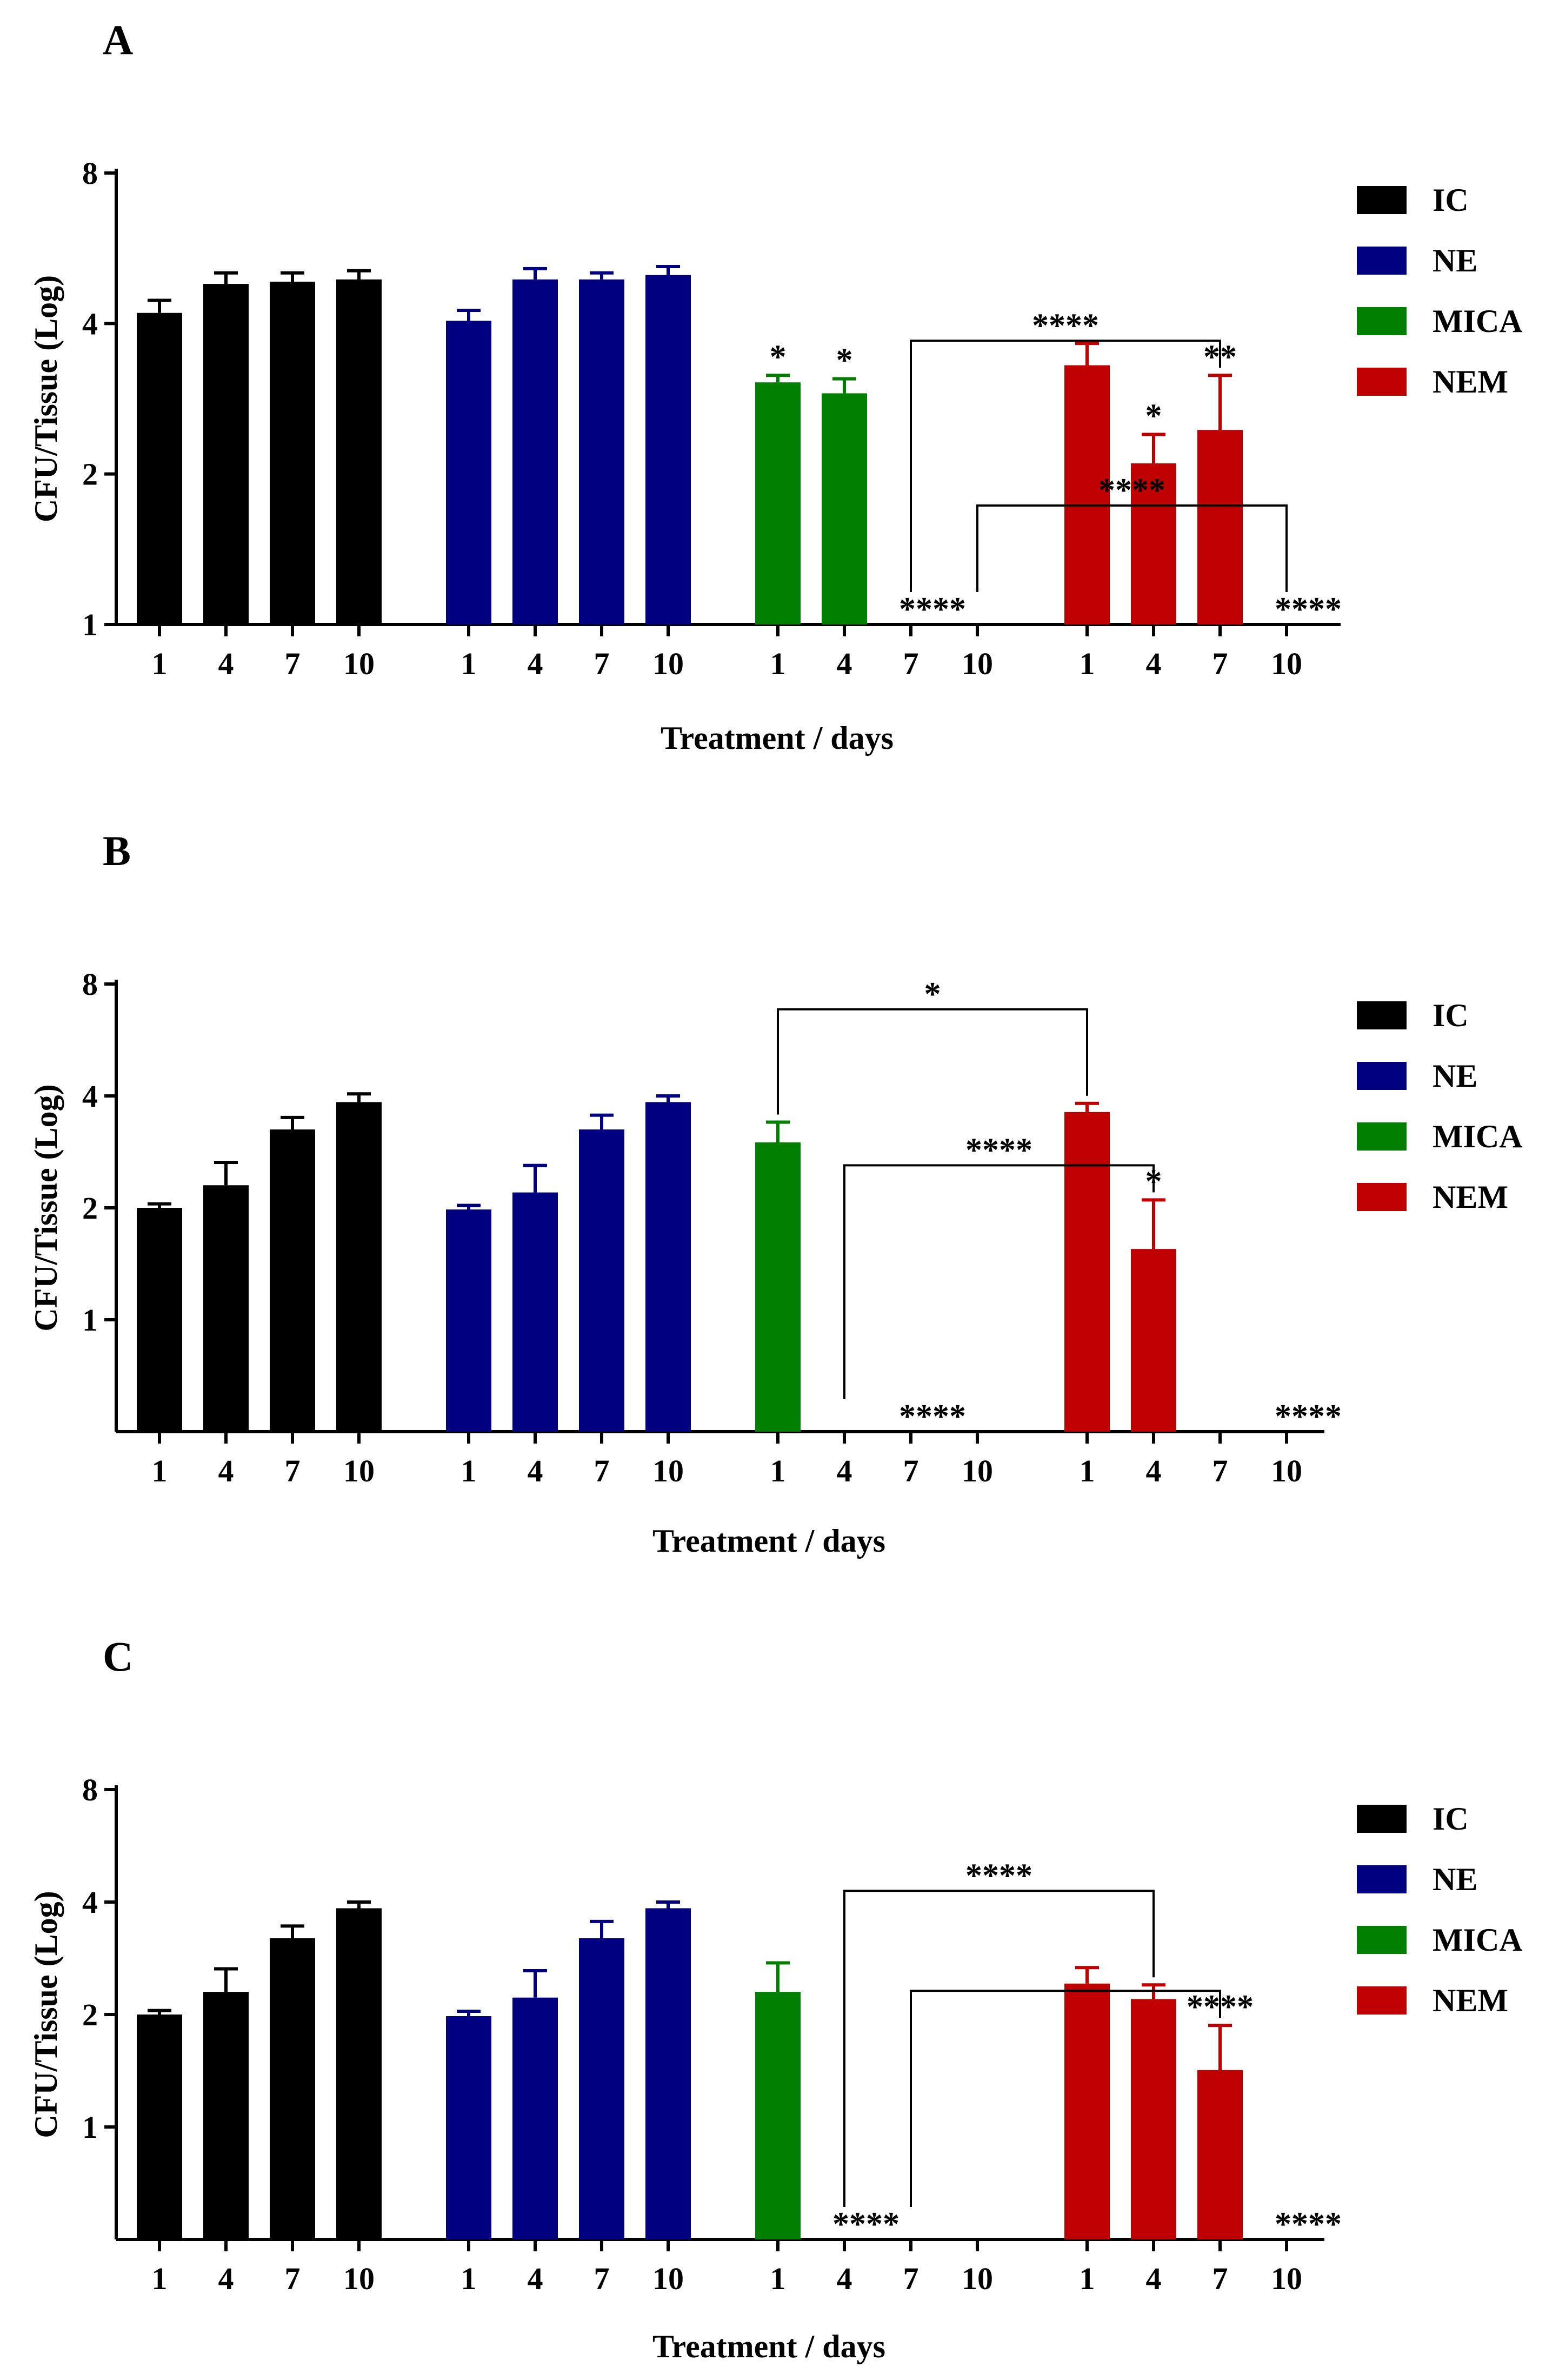 This screenshot has width=1559, height=2380. What do you see at coordinates (1451, 1819) in the screenshot?
I see `legend-label-ic: IC` at bounding box center [1451, 1819].